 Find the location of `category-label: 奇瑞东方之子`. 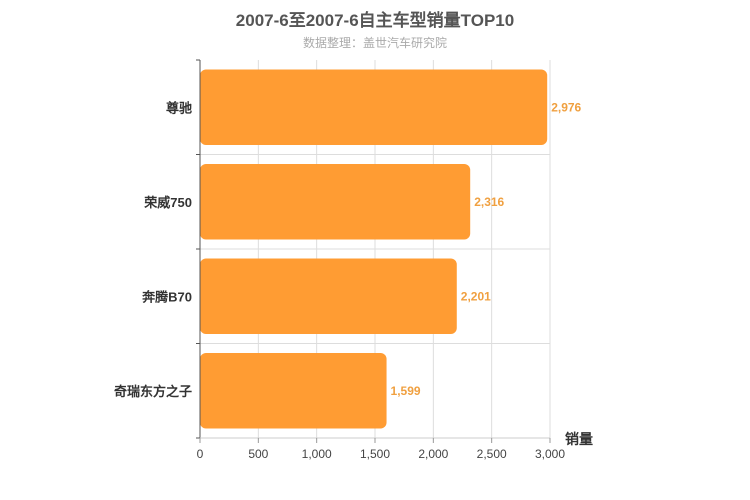

category-label: 奇瑞东方之子 is located at coordinates (153, 391).